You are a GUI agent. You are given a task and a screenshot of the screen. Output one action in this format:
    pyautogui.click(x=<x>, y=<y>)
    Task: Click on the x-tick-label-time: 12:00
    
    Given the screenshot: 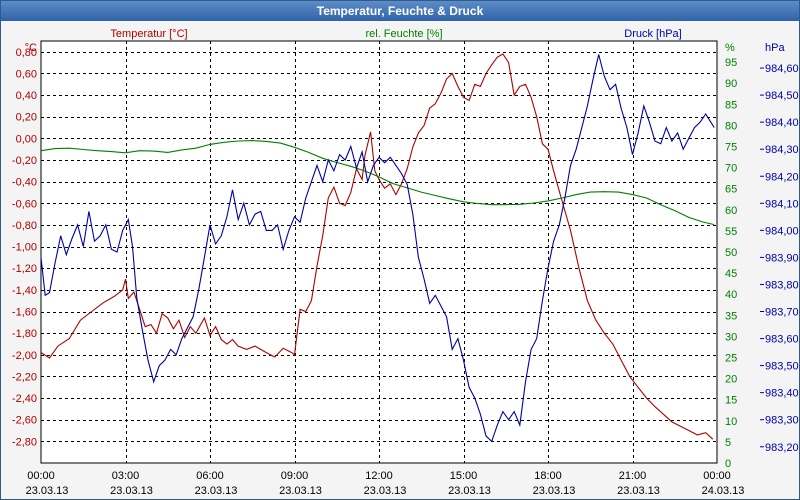 What is the action you would take?
    pyautogui.click(x=379, y=476)
    